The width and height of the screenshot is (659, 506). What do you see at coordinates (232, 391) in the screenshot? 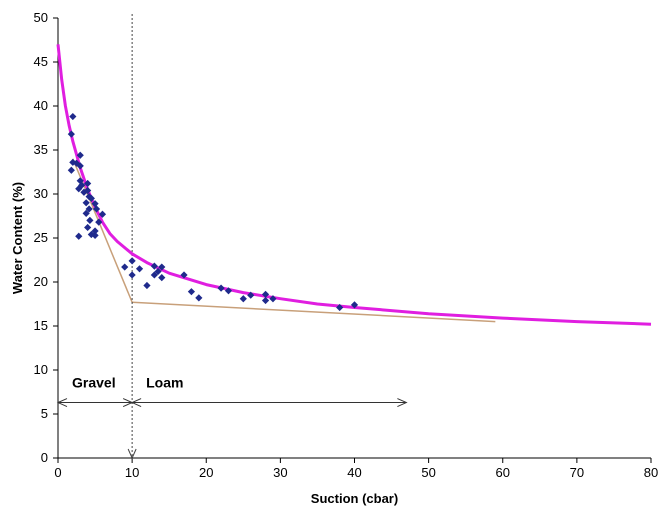
I see `region-arrows: Gravel Loam` at bounding box center [232, 391].